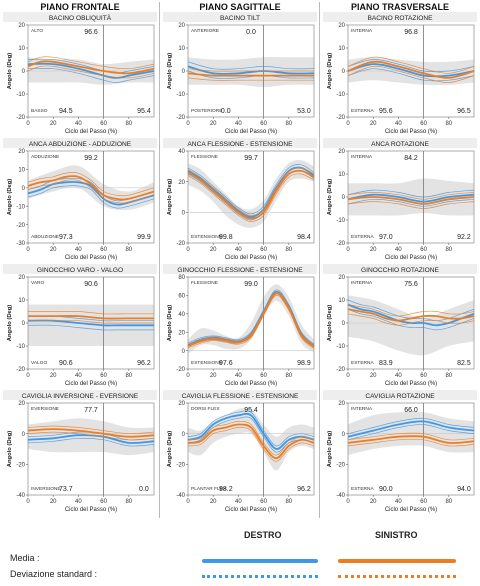 The image size is (480, 586). I want to click on bottom-value-right: 92.2, so click(464, 237).